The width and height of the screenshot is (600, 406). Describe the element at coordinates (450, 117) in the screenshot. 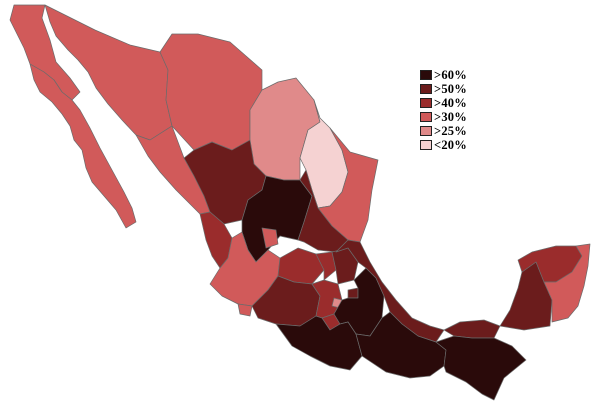

I see `legend-label: >30%` at that location.